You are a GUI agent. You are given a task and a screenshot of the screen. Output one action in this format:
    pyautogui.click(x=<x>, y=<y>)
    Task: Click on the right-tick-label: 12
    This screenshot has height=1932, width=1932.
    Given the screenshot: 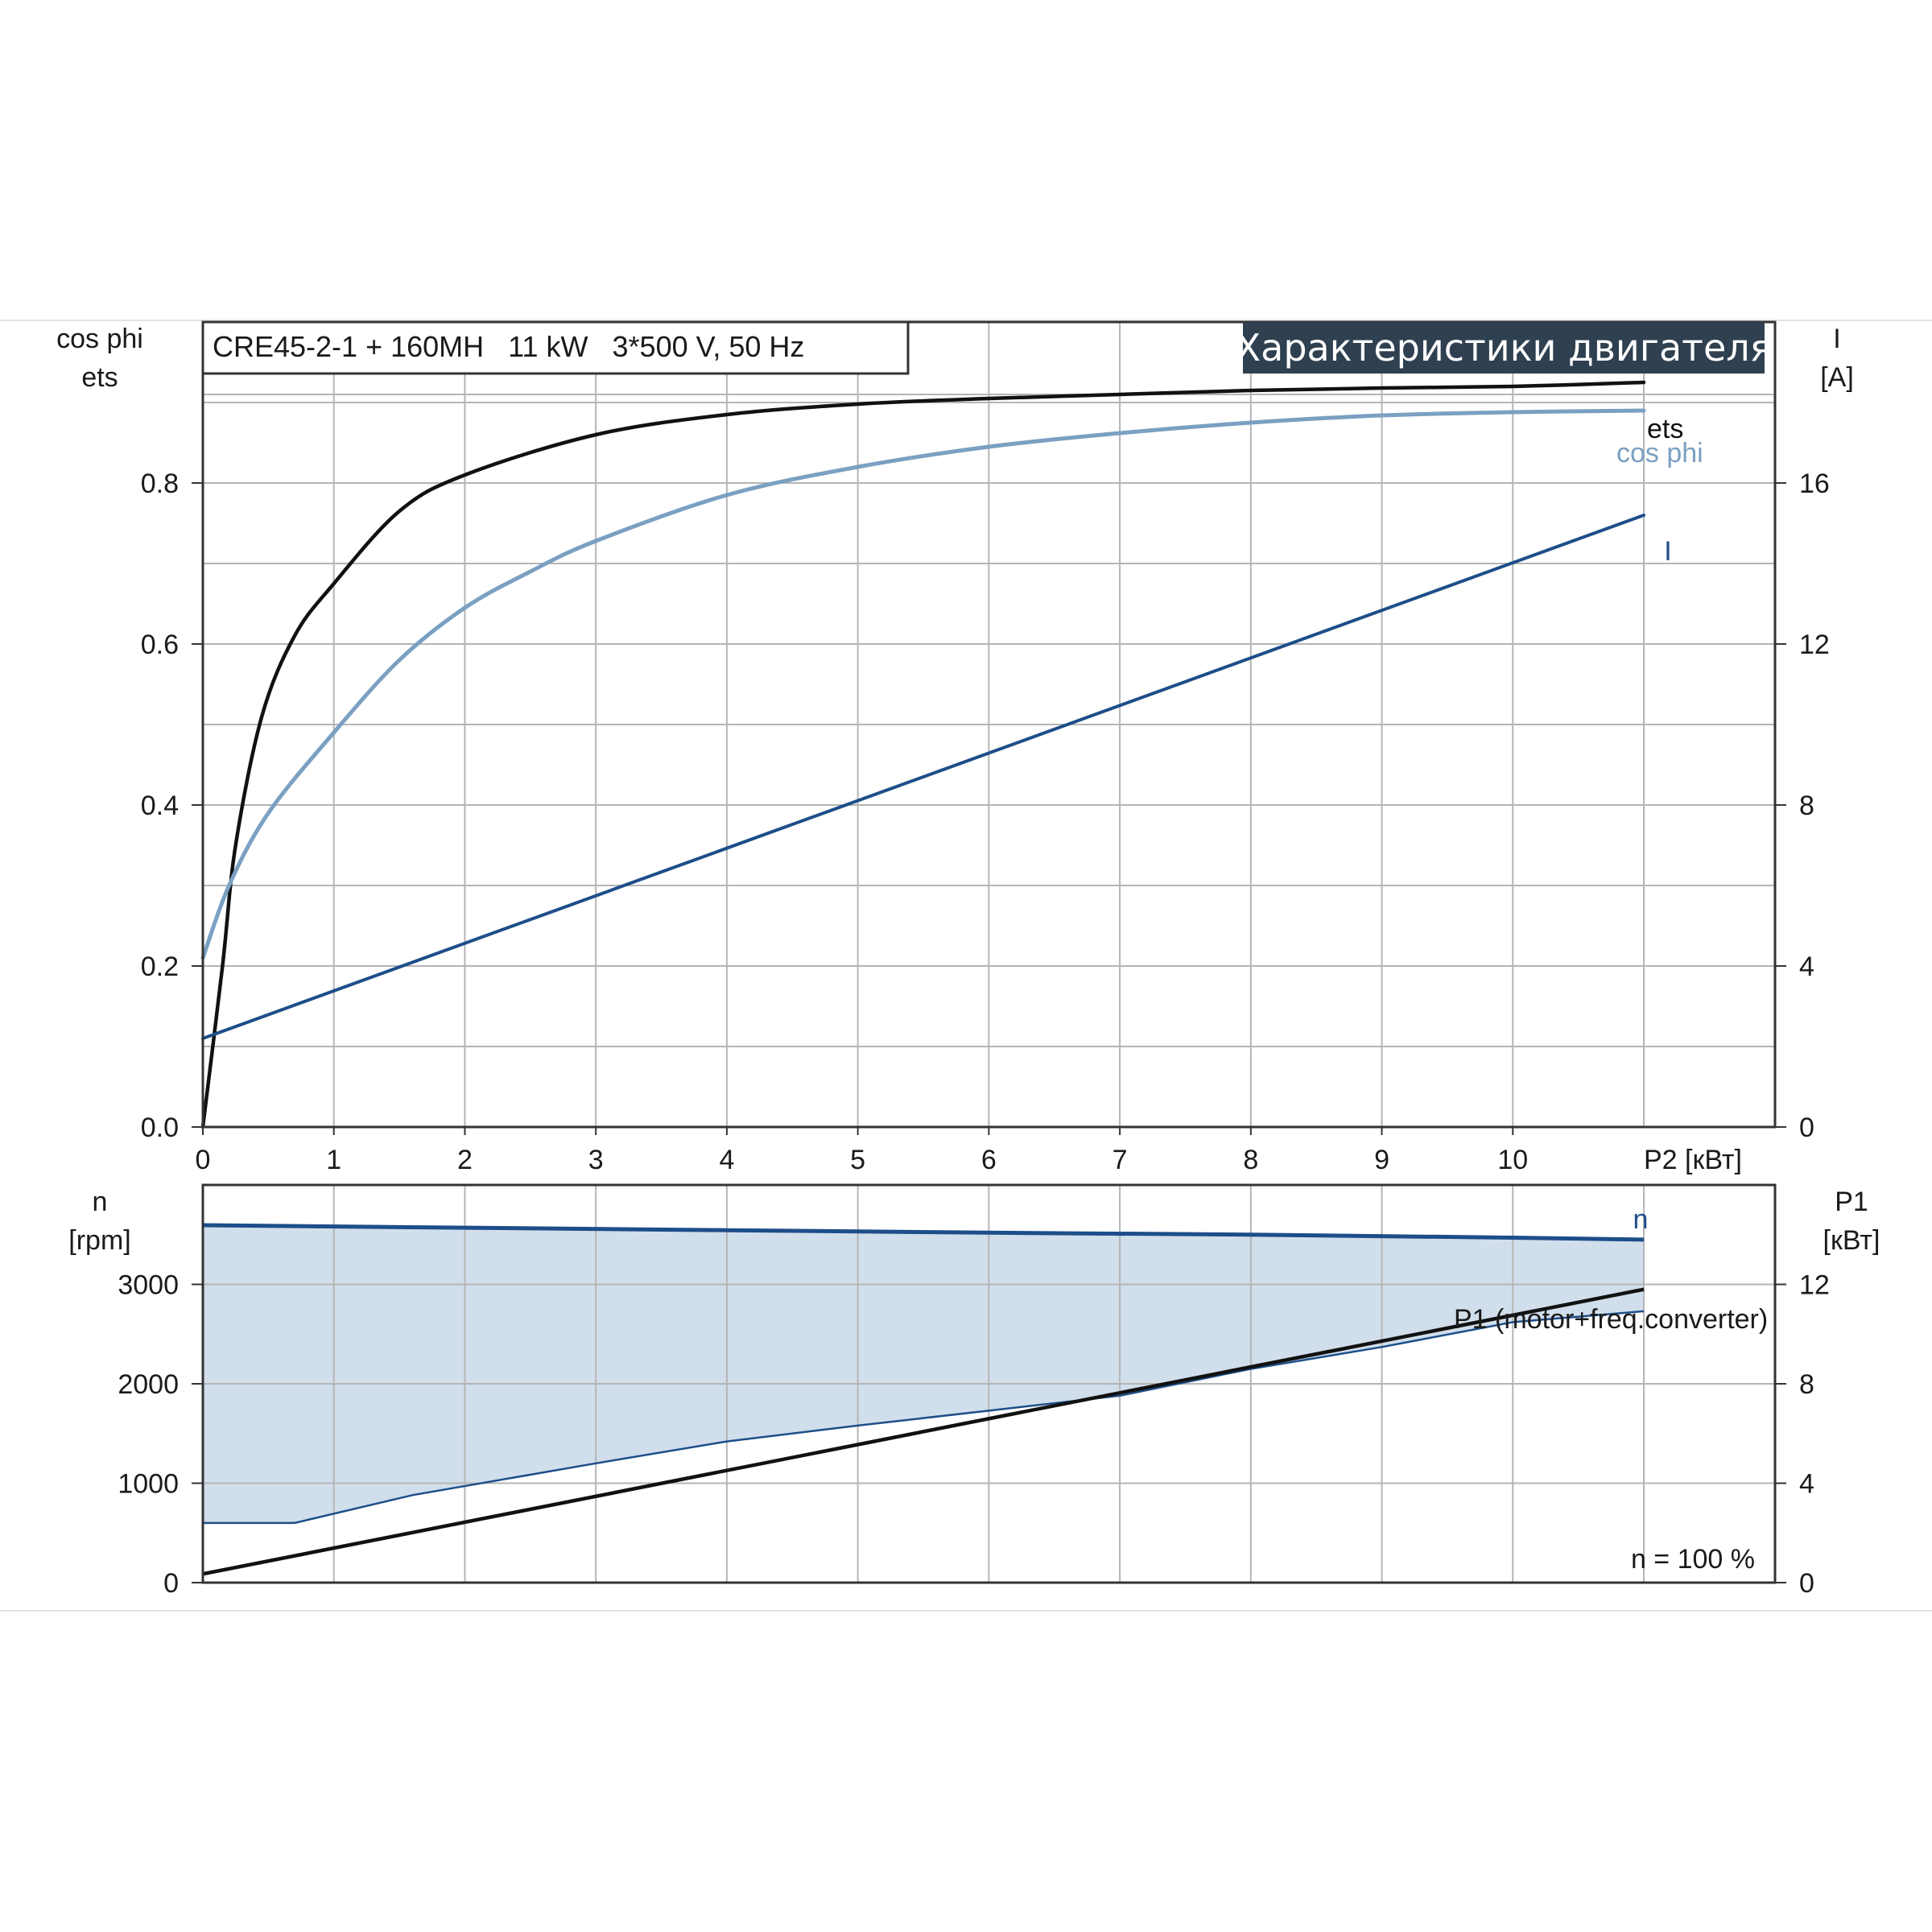 What is the action you would take?
    pyautogui.click(x=1814, y=645)
    